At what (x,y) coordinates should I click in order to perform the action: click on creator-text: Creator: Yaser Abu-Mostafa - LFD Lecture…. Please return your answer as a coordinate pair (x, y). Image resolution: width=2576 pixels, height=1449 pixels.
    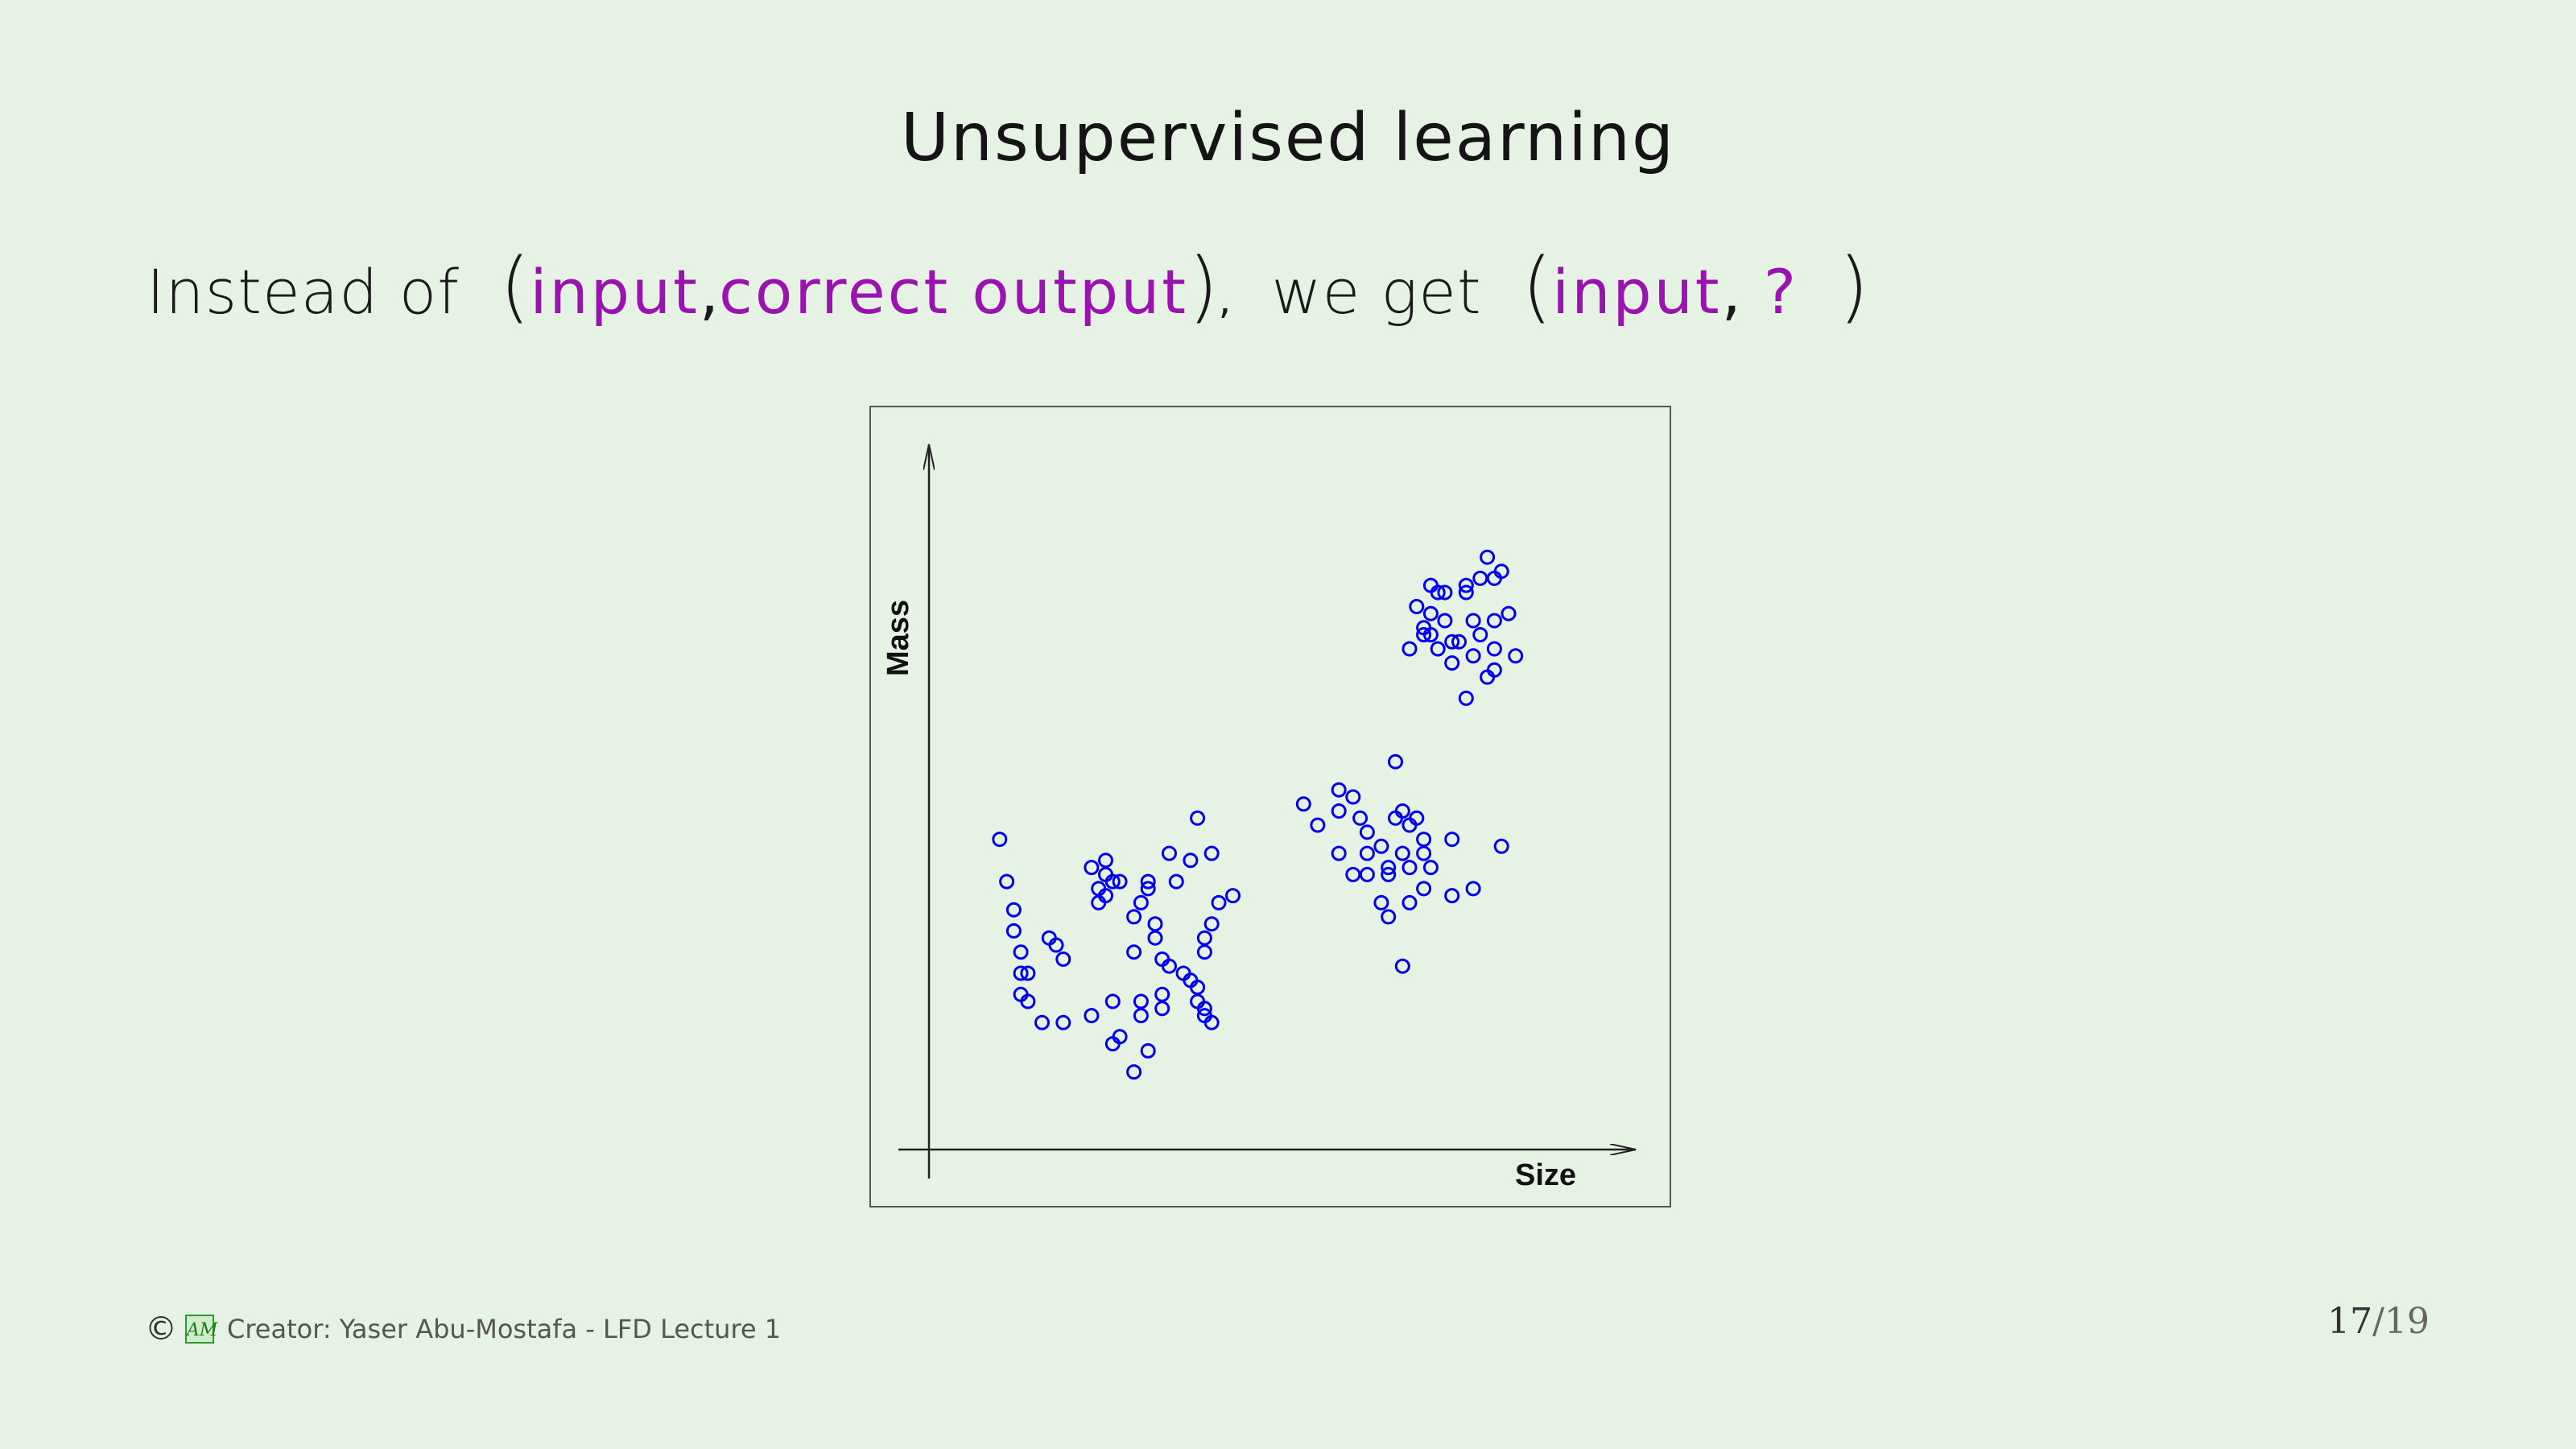
    Looking at the image, I should click on (504, 1329).